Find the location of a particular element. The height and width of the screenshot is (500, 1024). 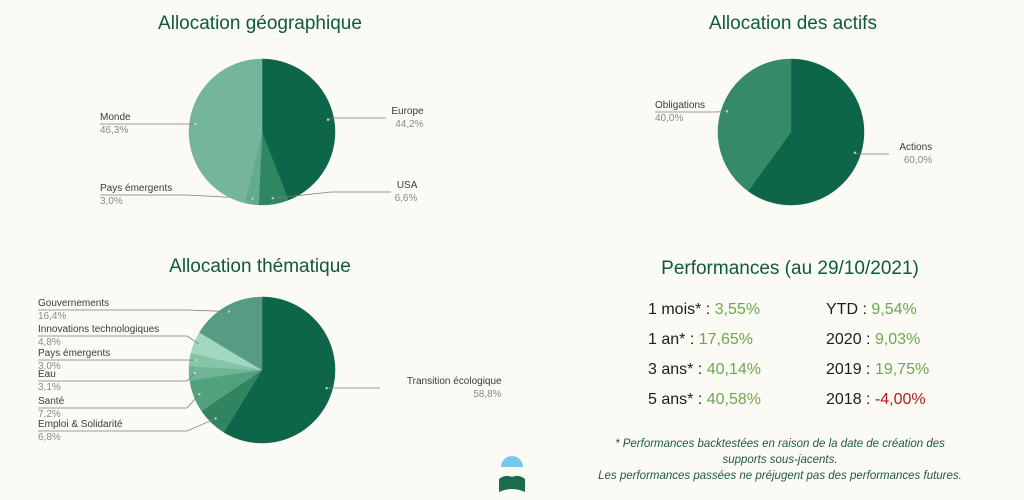

performance-row: 2018 : -4,00% is located at coordinates (876, 400).